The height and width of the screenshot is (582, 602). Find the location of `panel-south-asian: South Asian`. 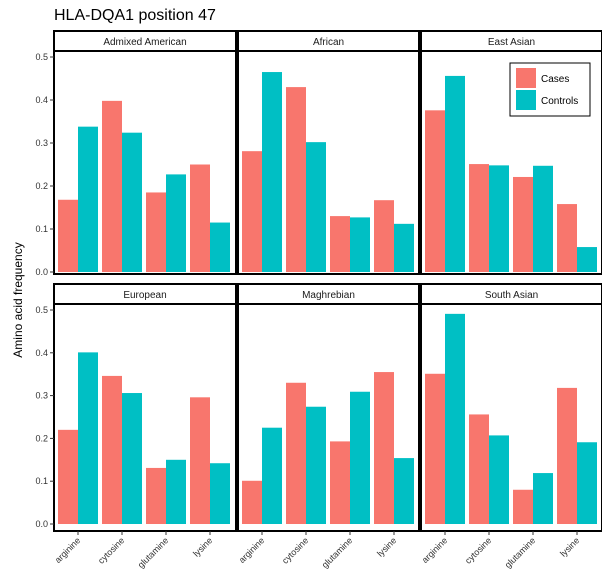

panel-south-asian: South Asian is located at coordinates (511, 407).